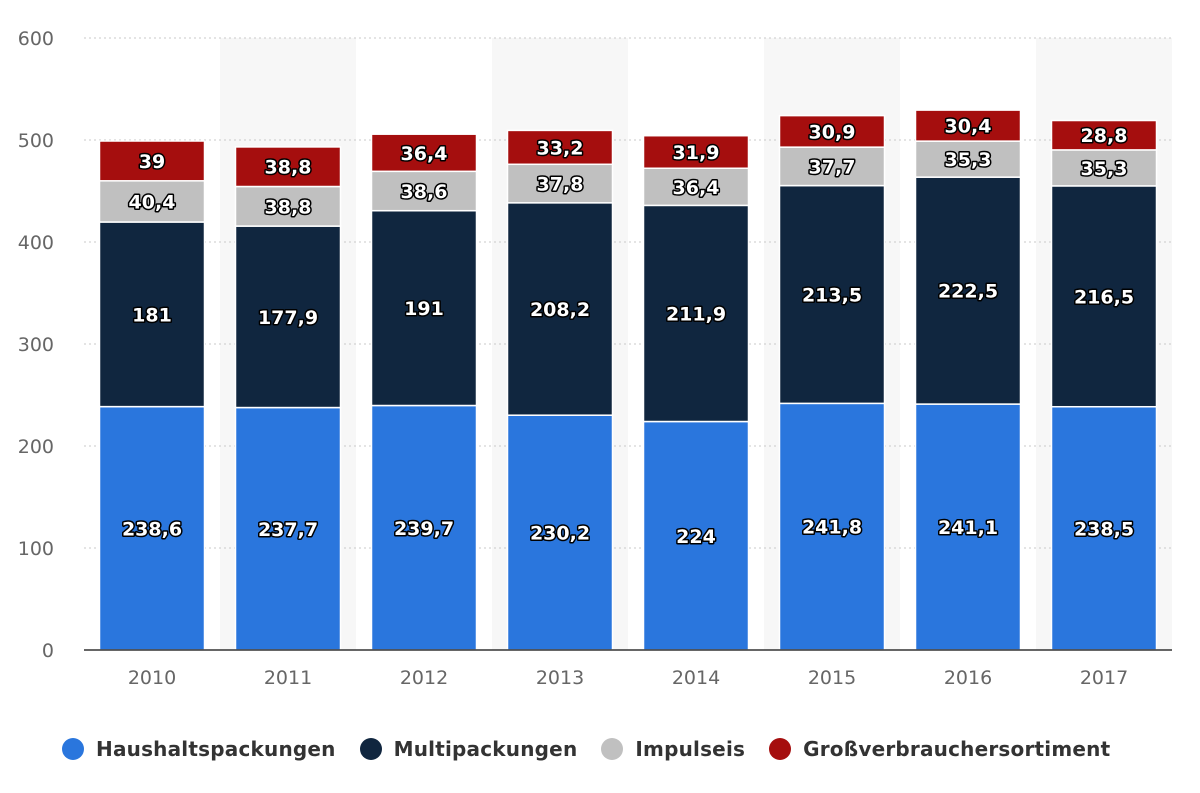 The image size is (1200, 793). I want to click on data-label: 230,2, so click(560, 534).